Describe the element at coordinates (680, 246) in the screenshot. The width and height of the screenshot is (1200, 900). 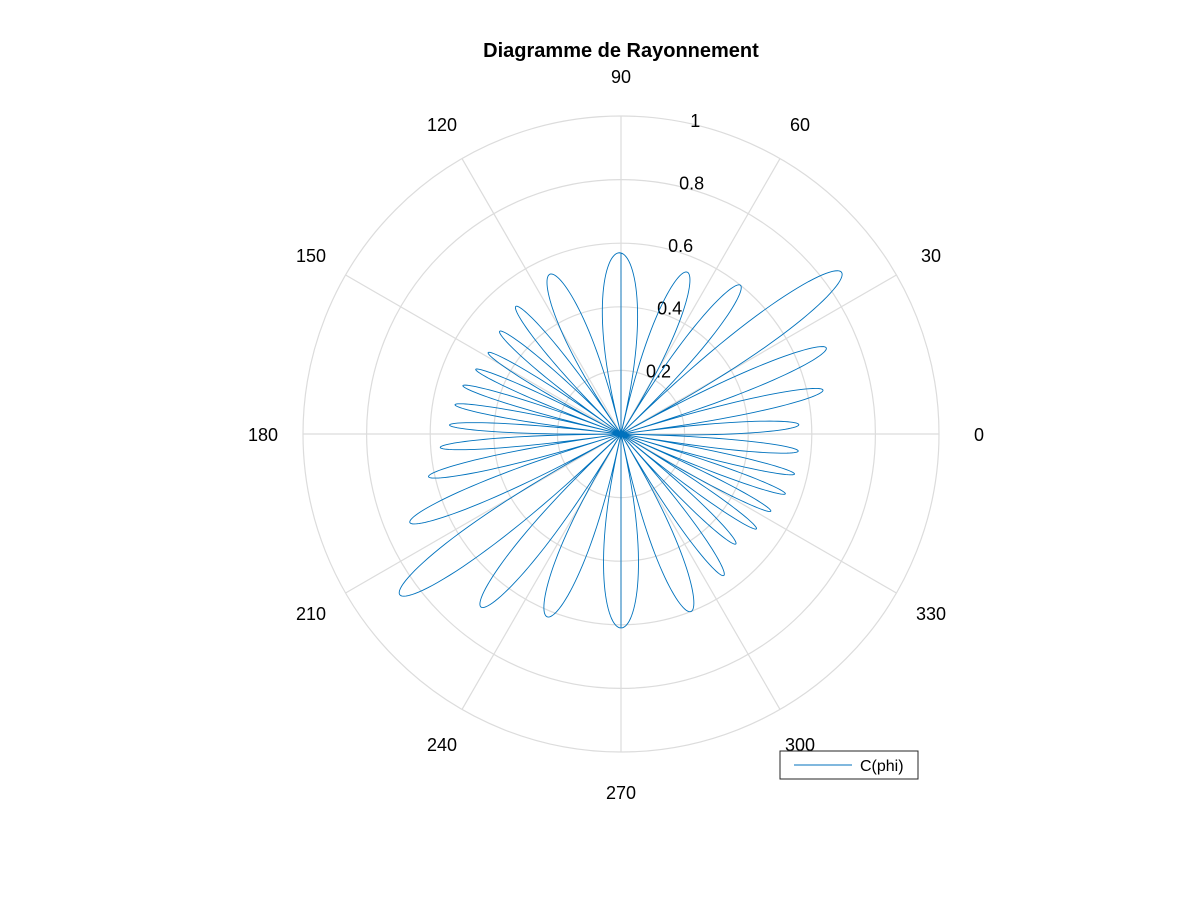
I see `radius-tick-label-0.6: 0.6` at that location.